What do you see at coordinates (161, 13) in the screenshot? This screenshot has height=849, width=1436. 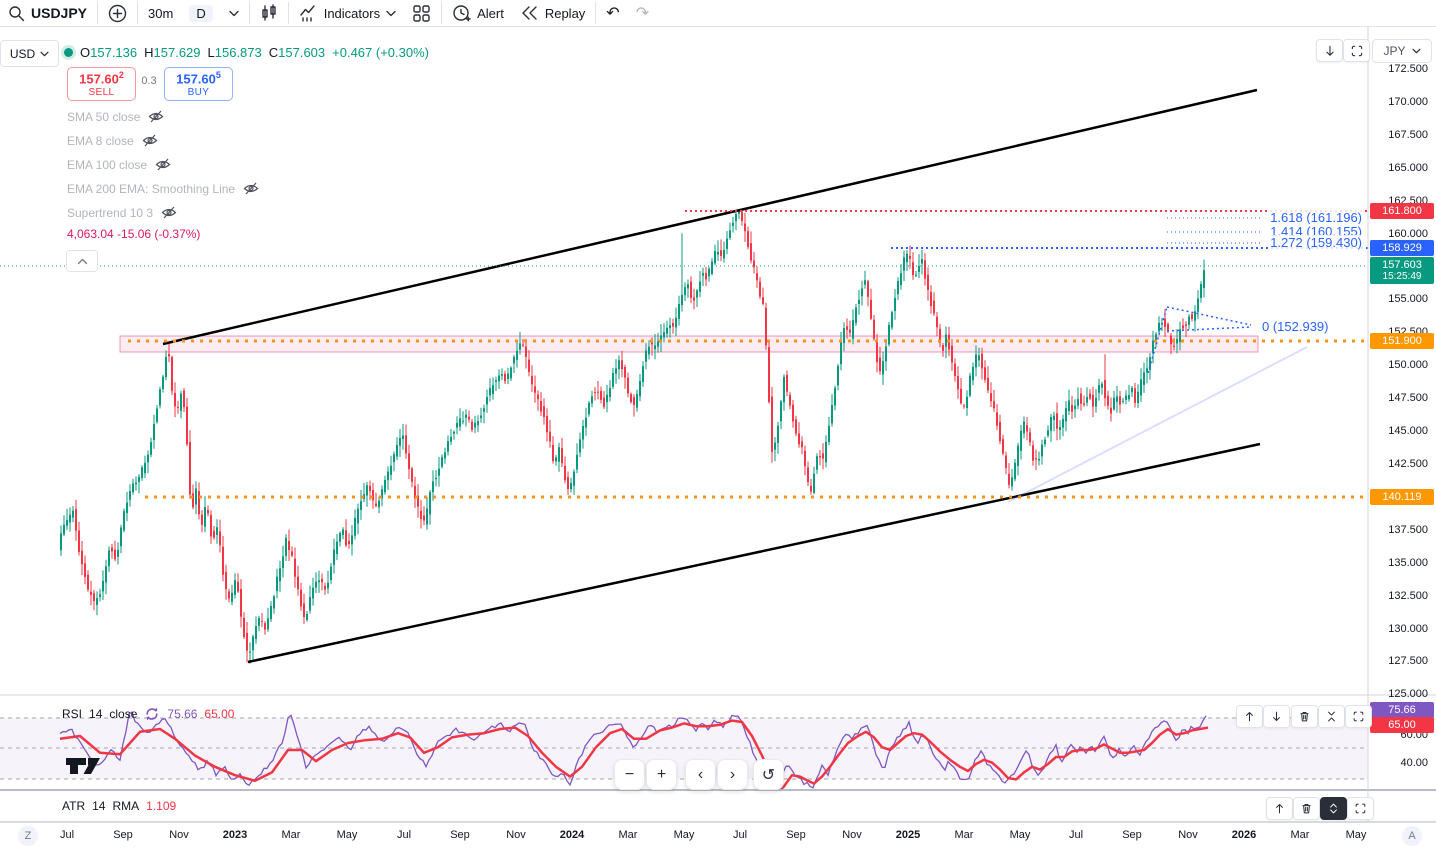 I see `interval-30m: 30m` at bounding box center [161, 13].